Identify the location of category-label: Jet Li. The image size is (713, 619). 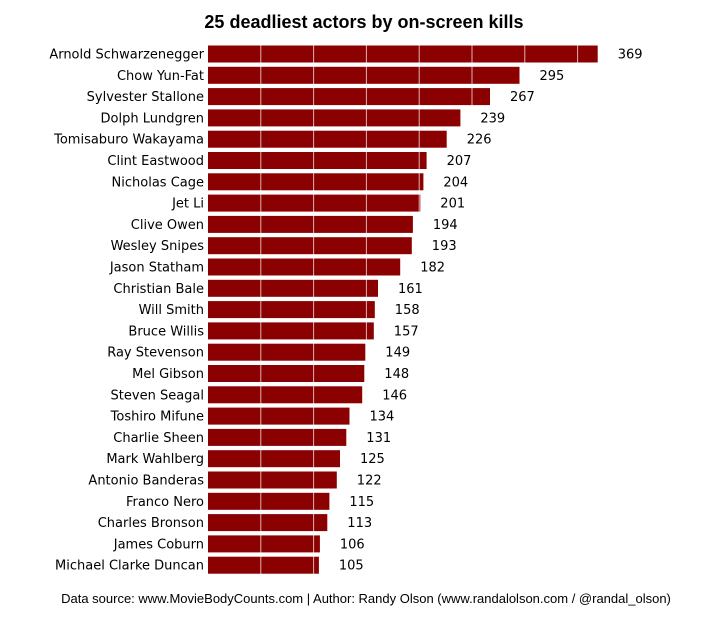
(187, 204).